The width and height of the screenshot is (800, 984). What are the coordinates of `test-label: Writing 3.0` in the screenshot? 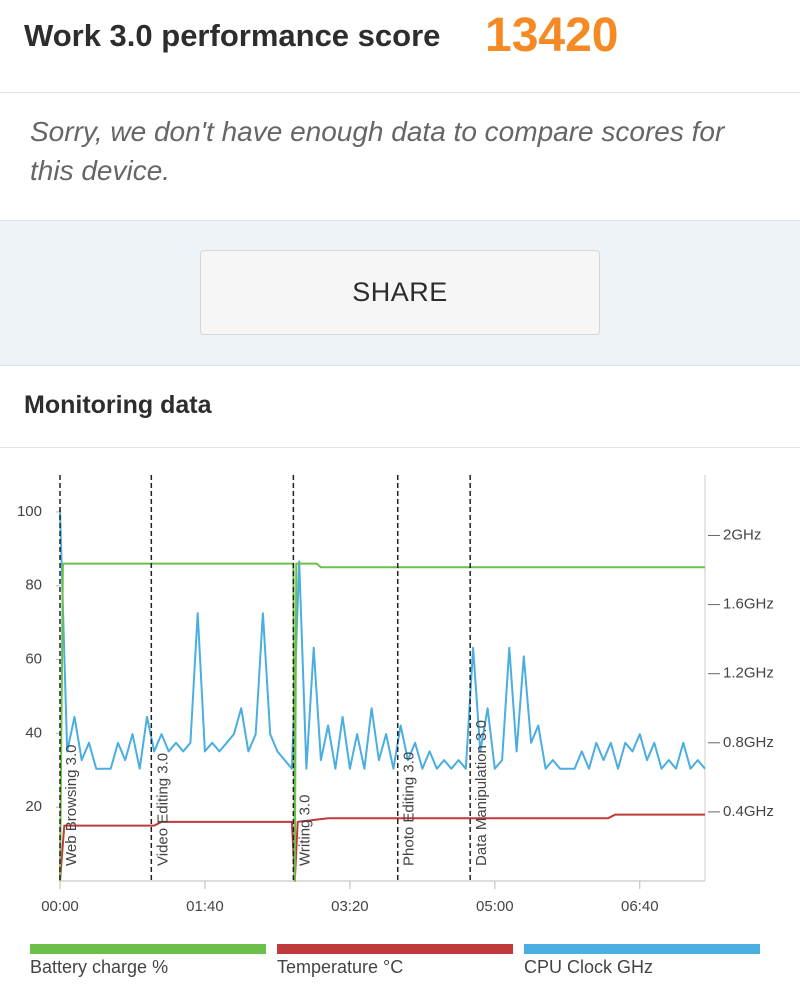 It's located at (304, 830).